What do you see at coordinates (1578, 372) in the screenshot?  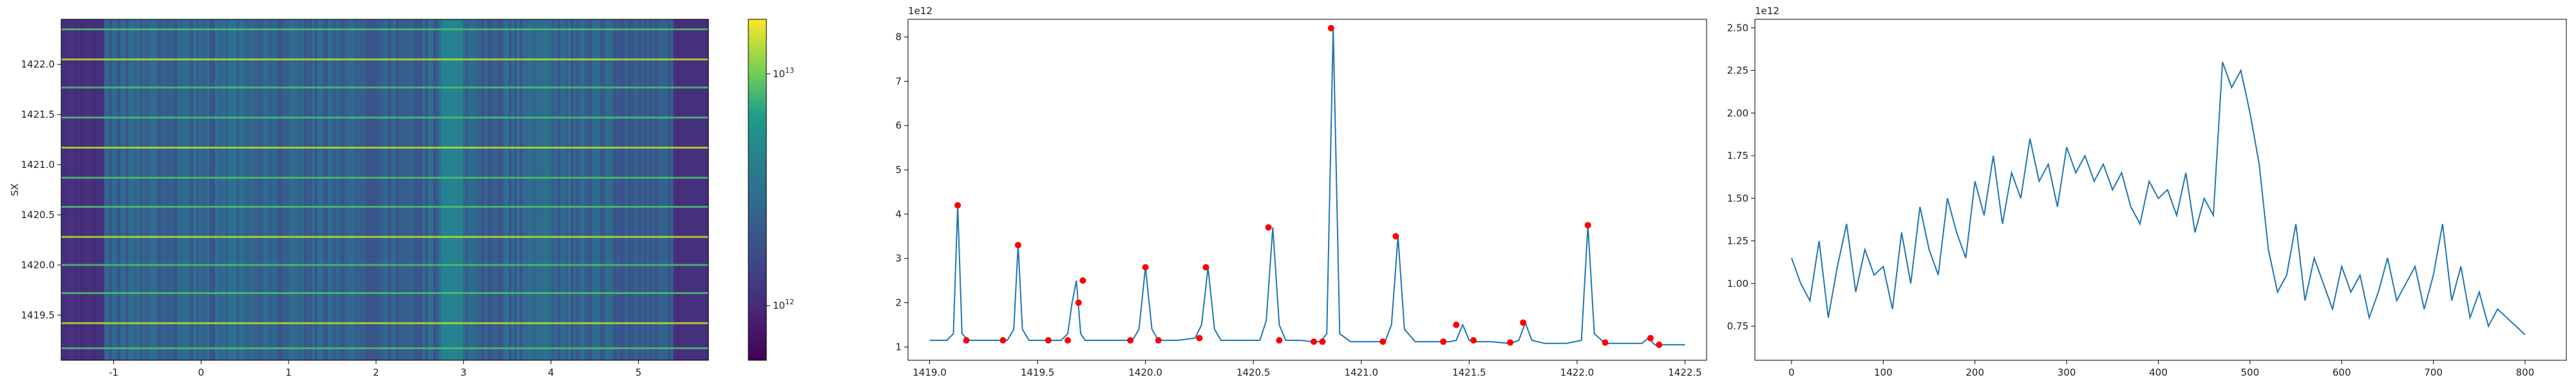 I see `x-tick-label: 1422.0` at bounding box center [1578, 372].